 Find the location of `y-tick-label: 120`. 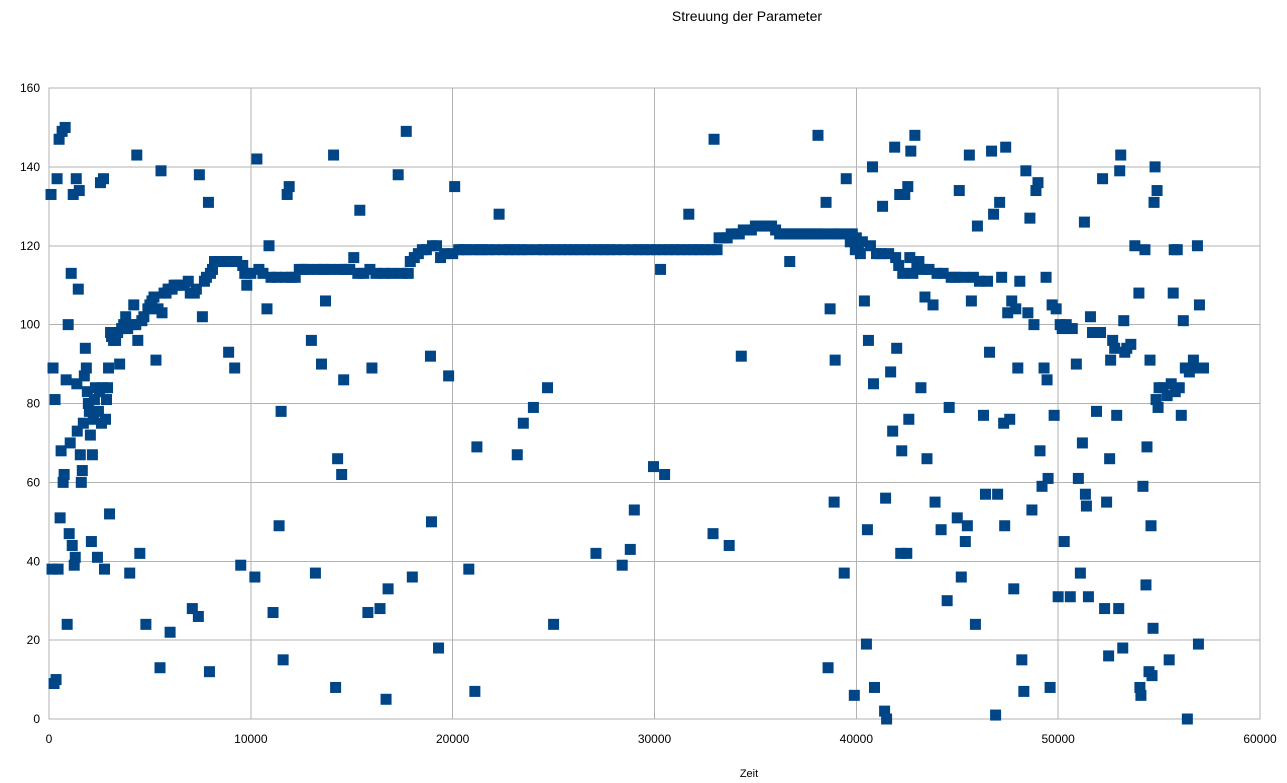

y-tick-label: 120 is located at coordinates (30, 246).